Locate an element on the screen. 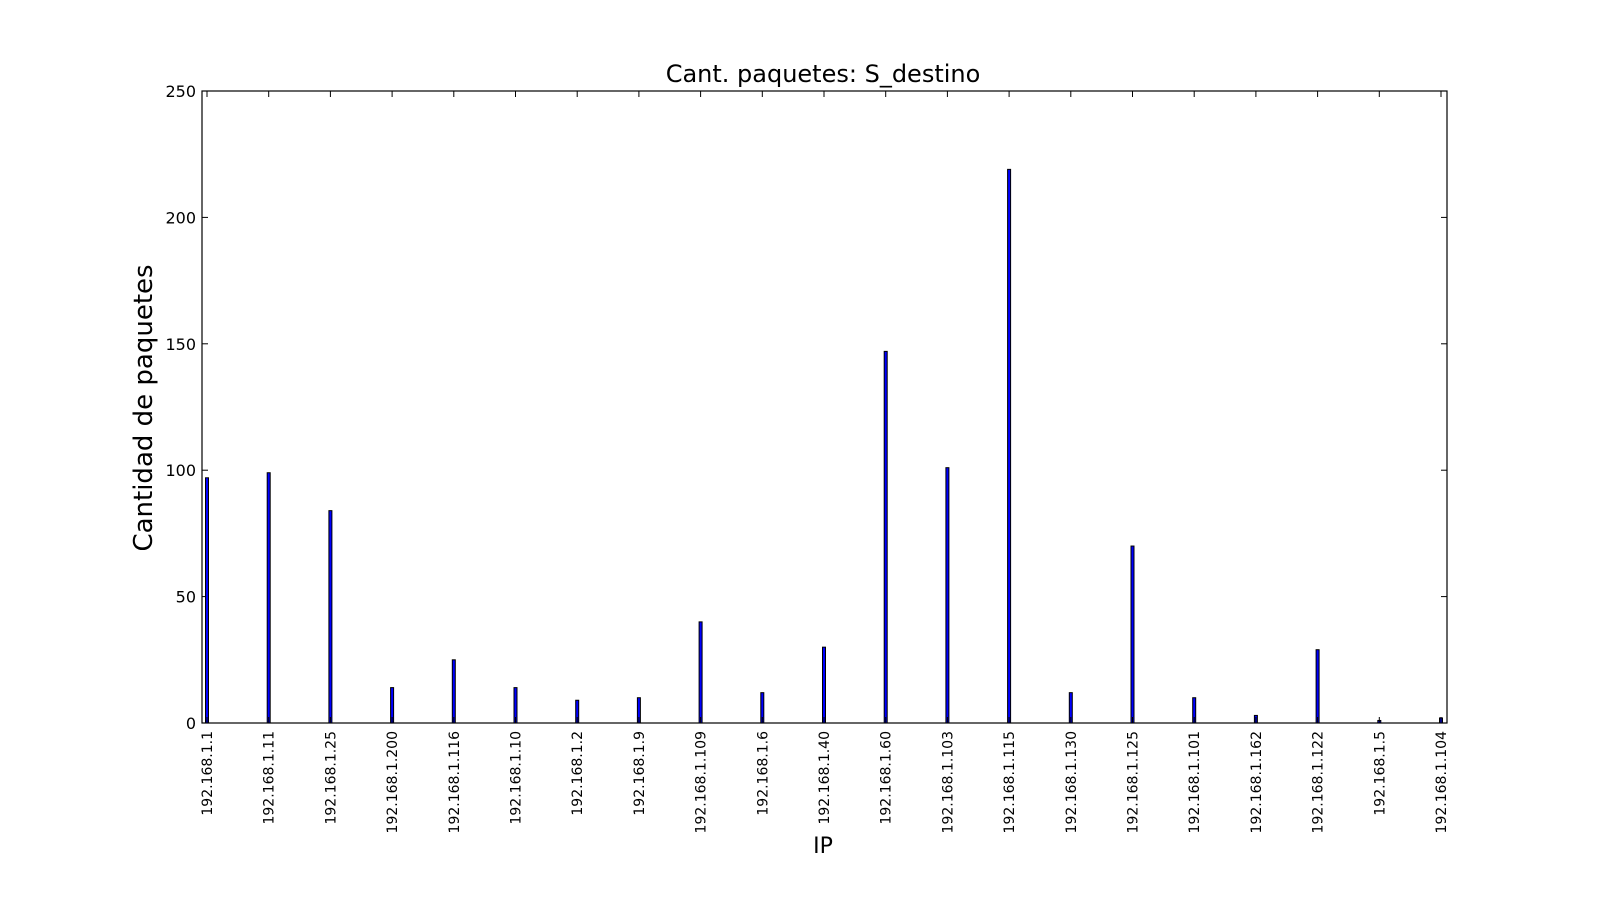 The height and width of the screenshot is (900, 1600). x-tick-label: 192.168.1.162 is located at coordinates (1257, 782).